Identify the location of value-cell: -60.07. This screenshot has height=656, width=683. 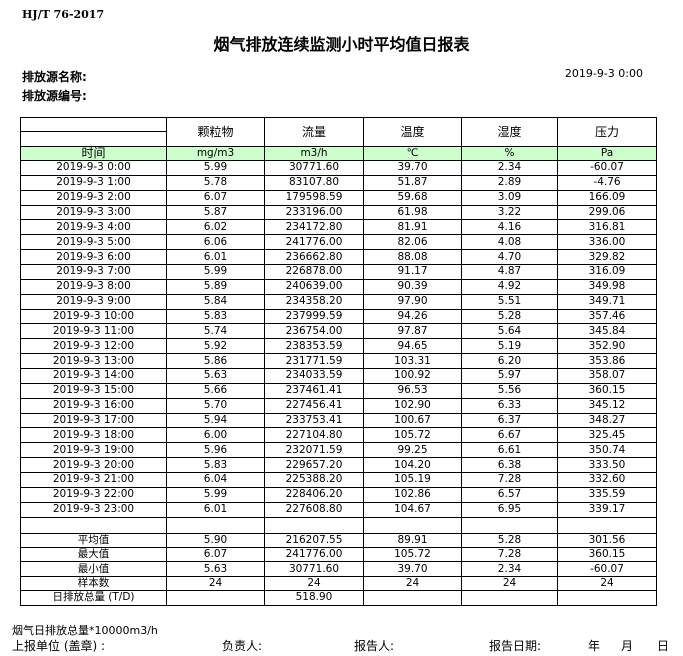
(607, 168).